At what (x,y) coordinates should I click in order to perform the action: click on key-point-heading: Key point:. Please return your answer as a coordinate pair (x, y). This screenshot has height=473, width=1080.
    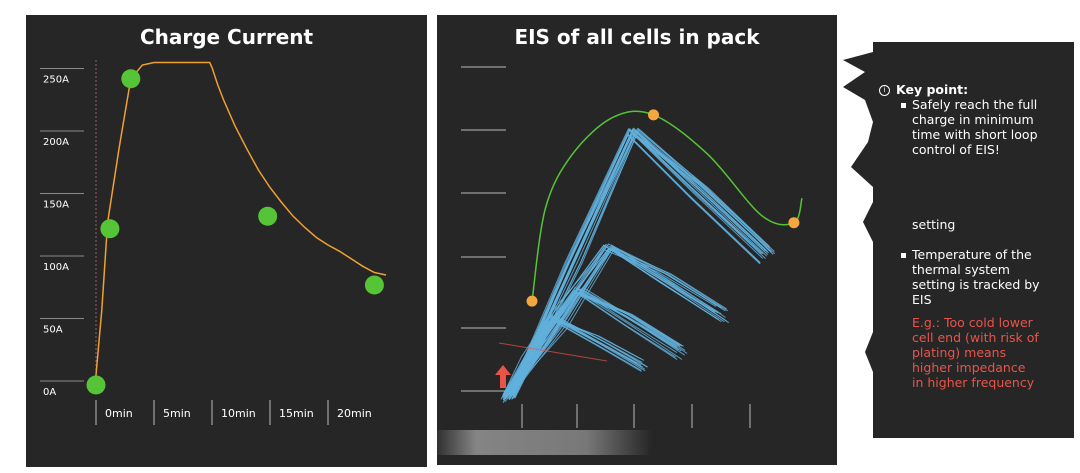
    Looking at the image, I should click on (932, 89).